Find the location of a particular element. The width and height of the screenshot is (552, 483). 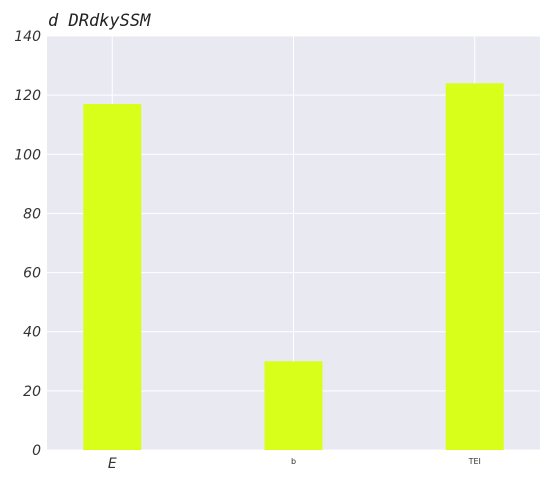

y-tick-label: 40 is located at coordinates (32, 333).